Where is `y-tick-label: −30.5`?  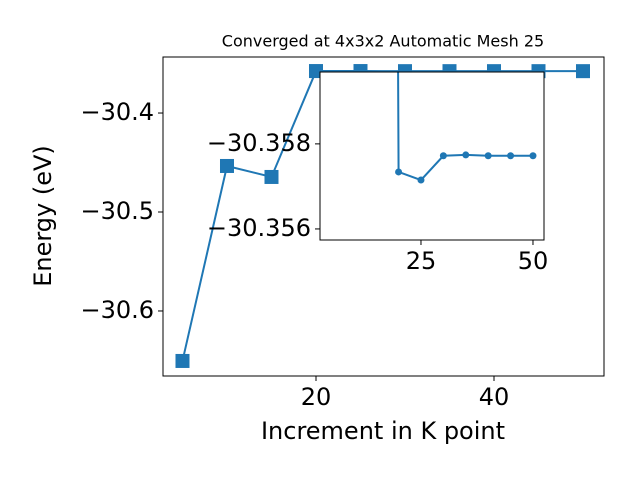 y-tick-label: −30.5 is located at coordinates (117, 211).